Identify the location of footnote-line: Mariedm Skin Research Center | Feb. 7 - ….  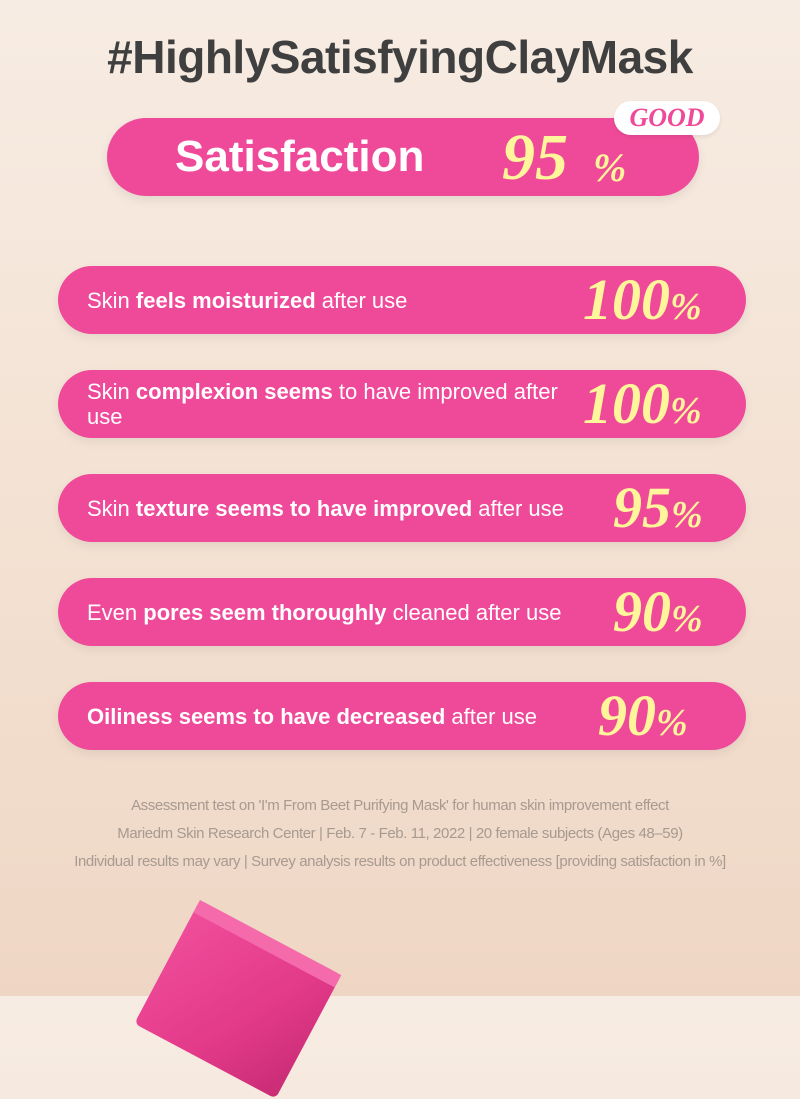
(400, 833).